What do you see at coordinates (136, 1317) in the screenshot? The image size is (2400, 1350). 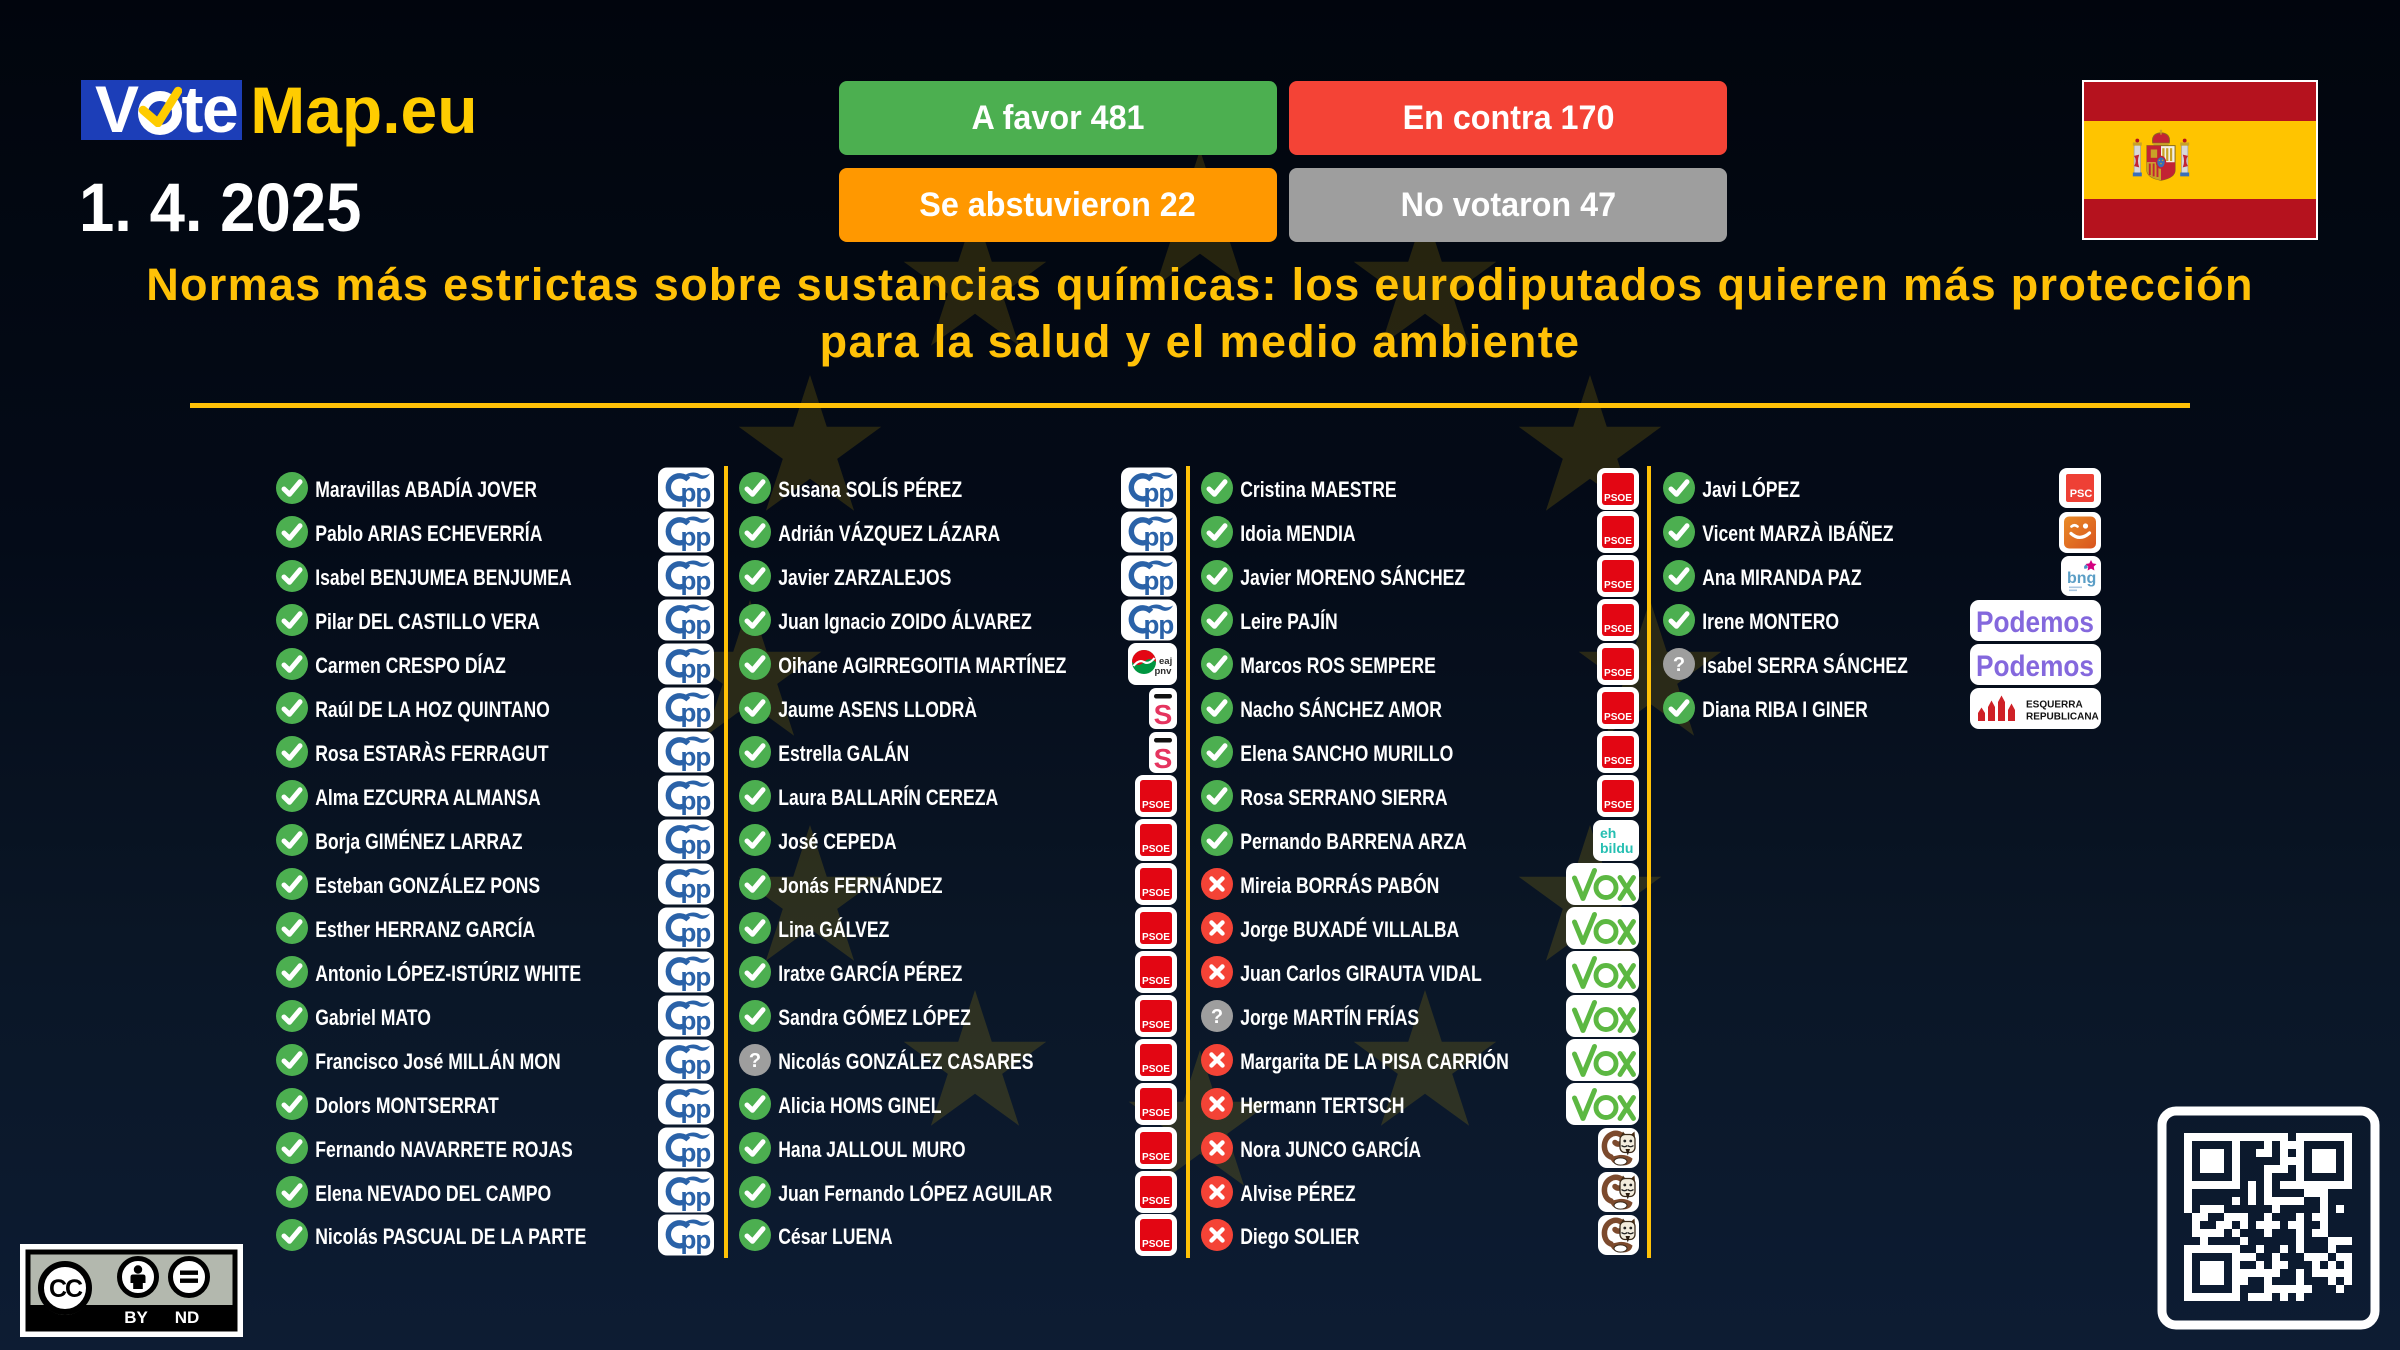 I see `svg-text: BY` at bounding box center [136, 1317].